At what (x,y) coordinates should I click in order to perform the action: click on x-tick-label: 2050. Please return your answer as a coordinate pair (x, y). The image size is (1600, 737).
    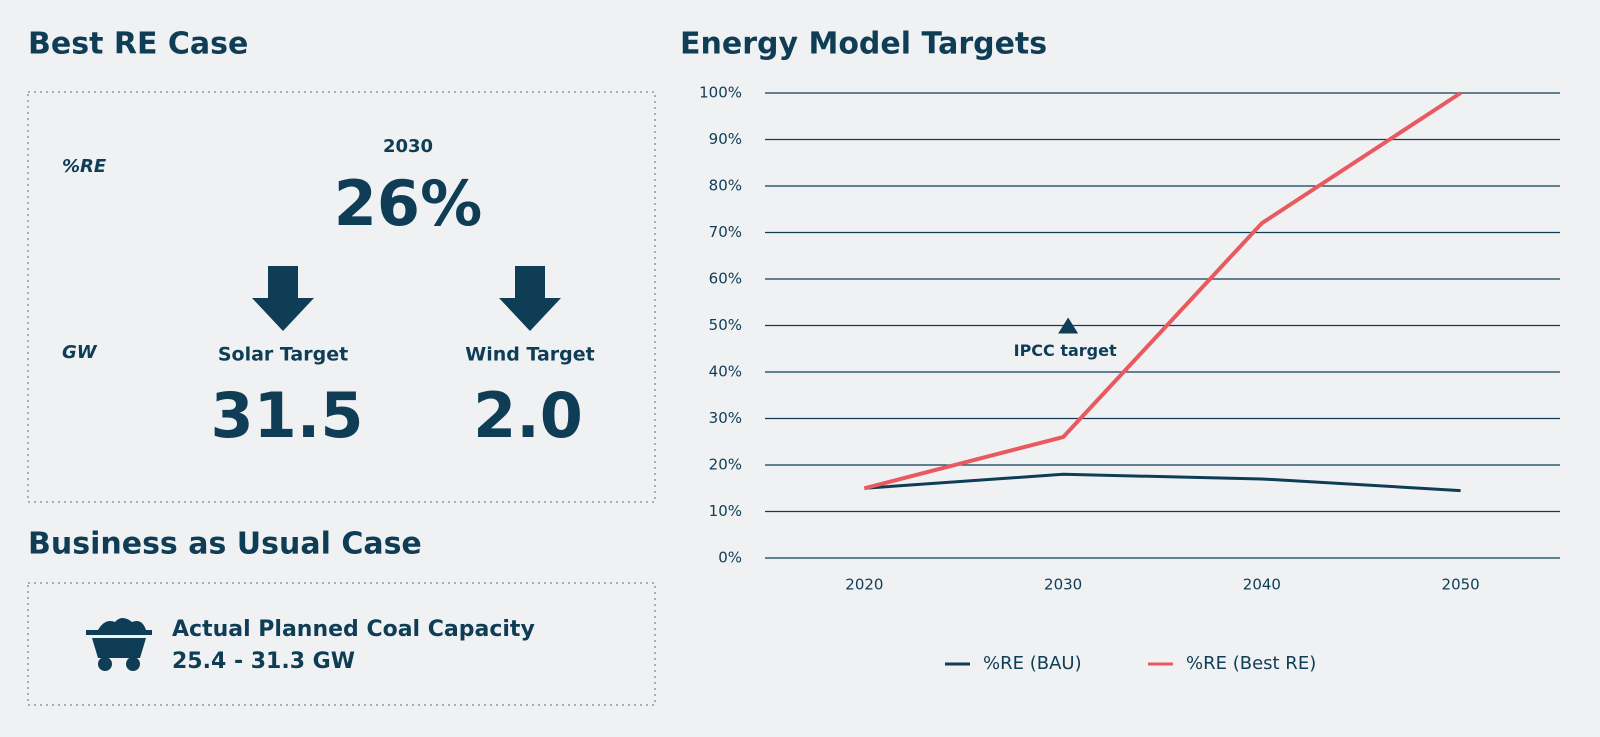
    Looking at the image, I should click on (1461, 585).